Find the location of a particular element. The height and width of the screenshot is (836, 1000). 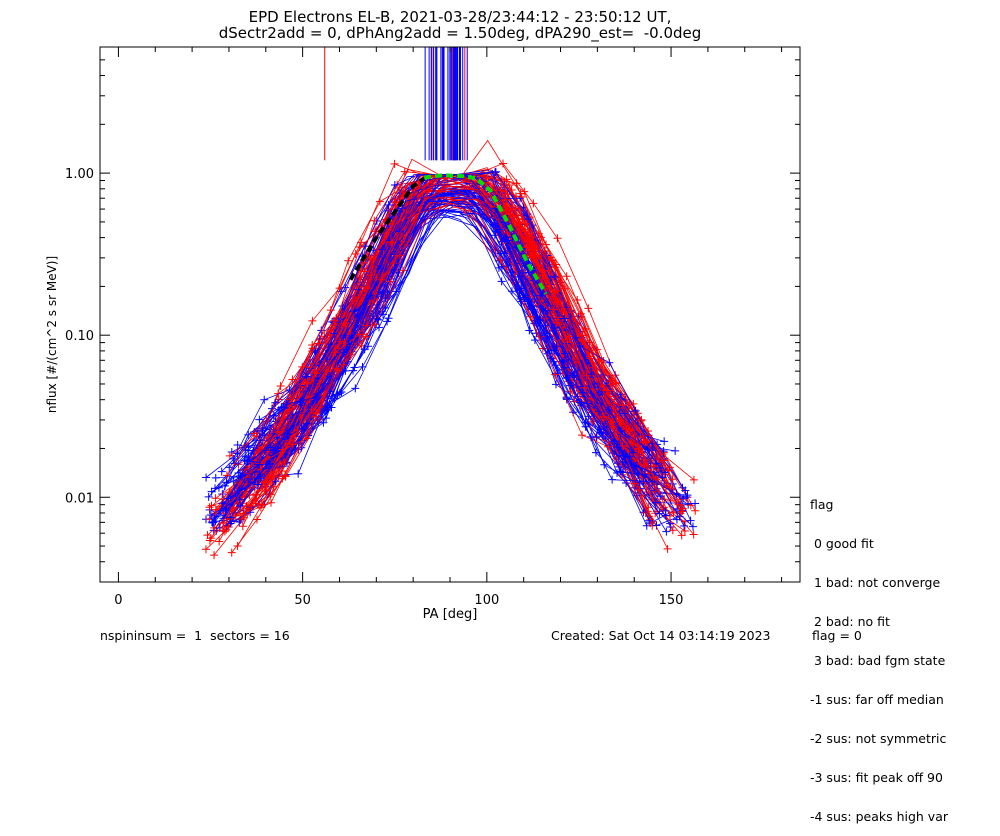

legend-item-6: -3 sus: fit peak off 90 is located at coordinates (876, 777).